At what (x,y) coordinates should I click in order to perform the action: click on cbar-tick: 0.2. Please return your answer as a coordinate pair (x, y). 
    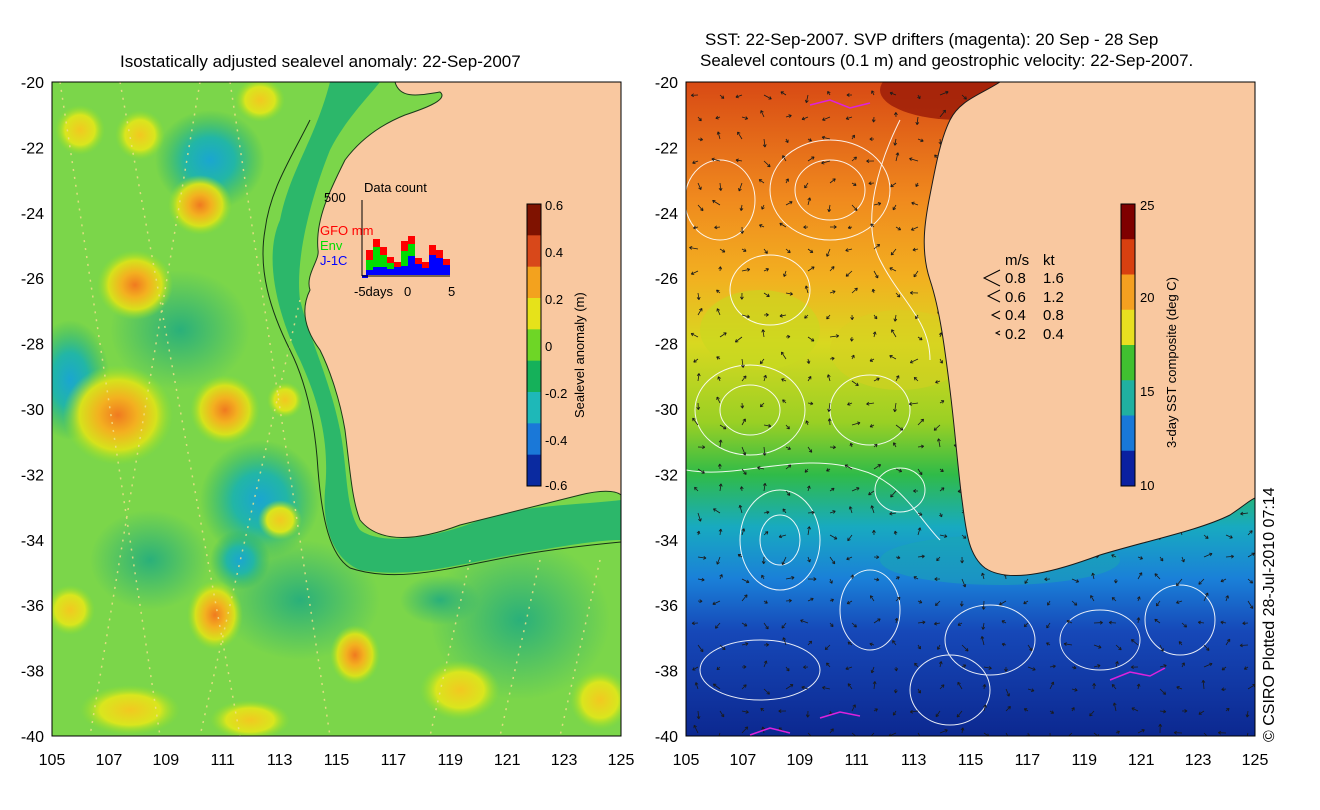
    Looking at the image, I should click on (554, 299).